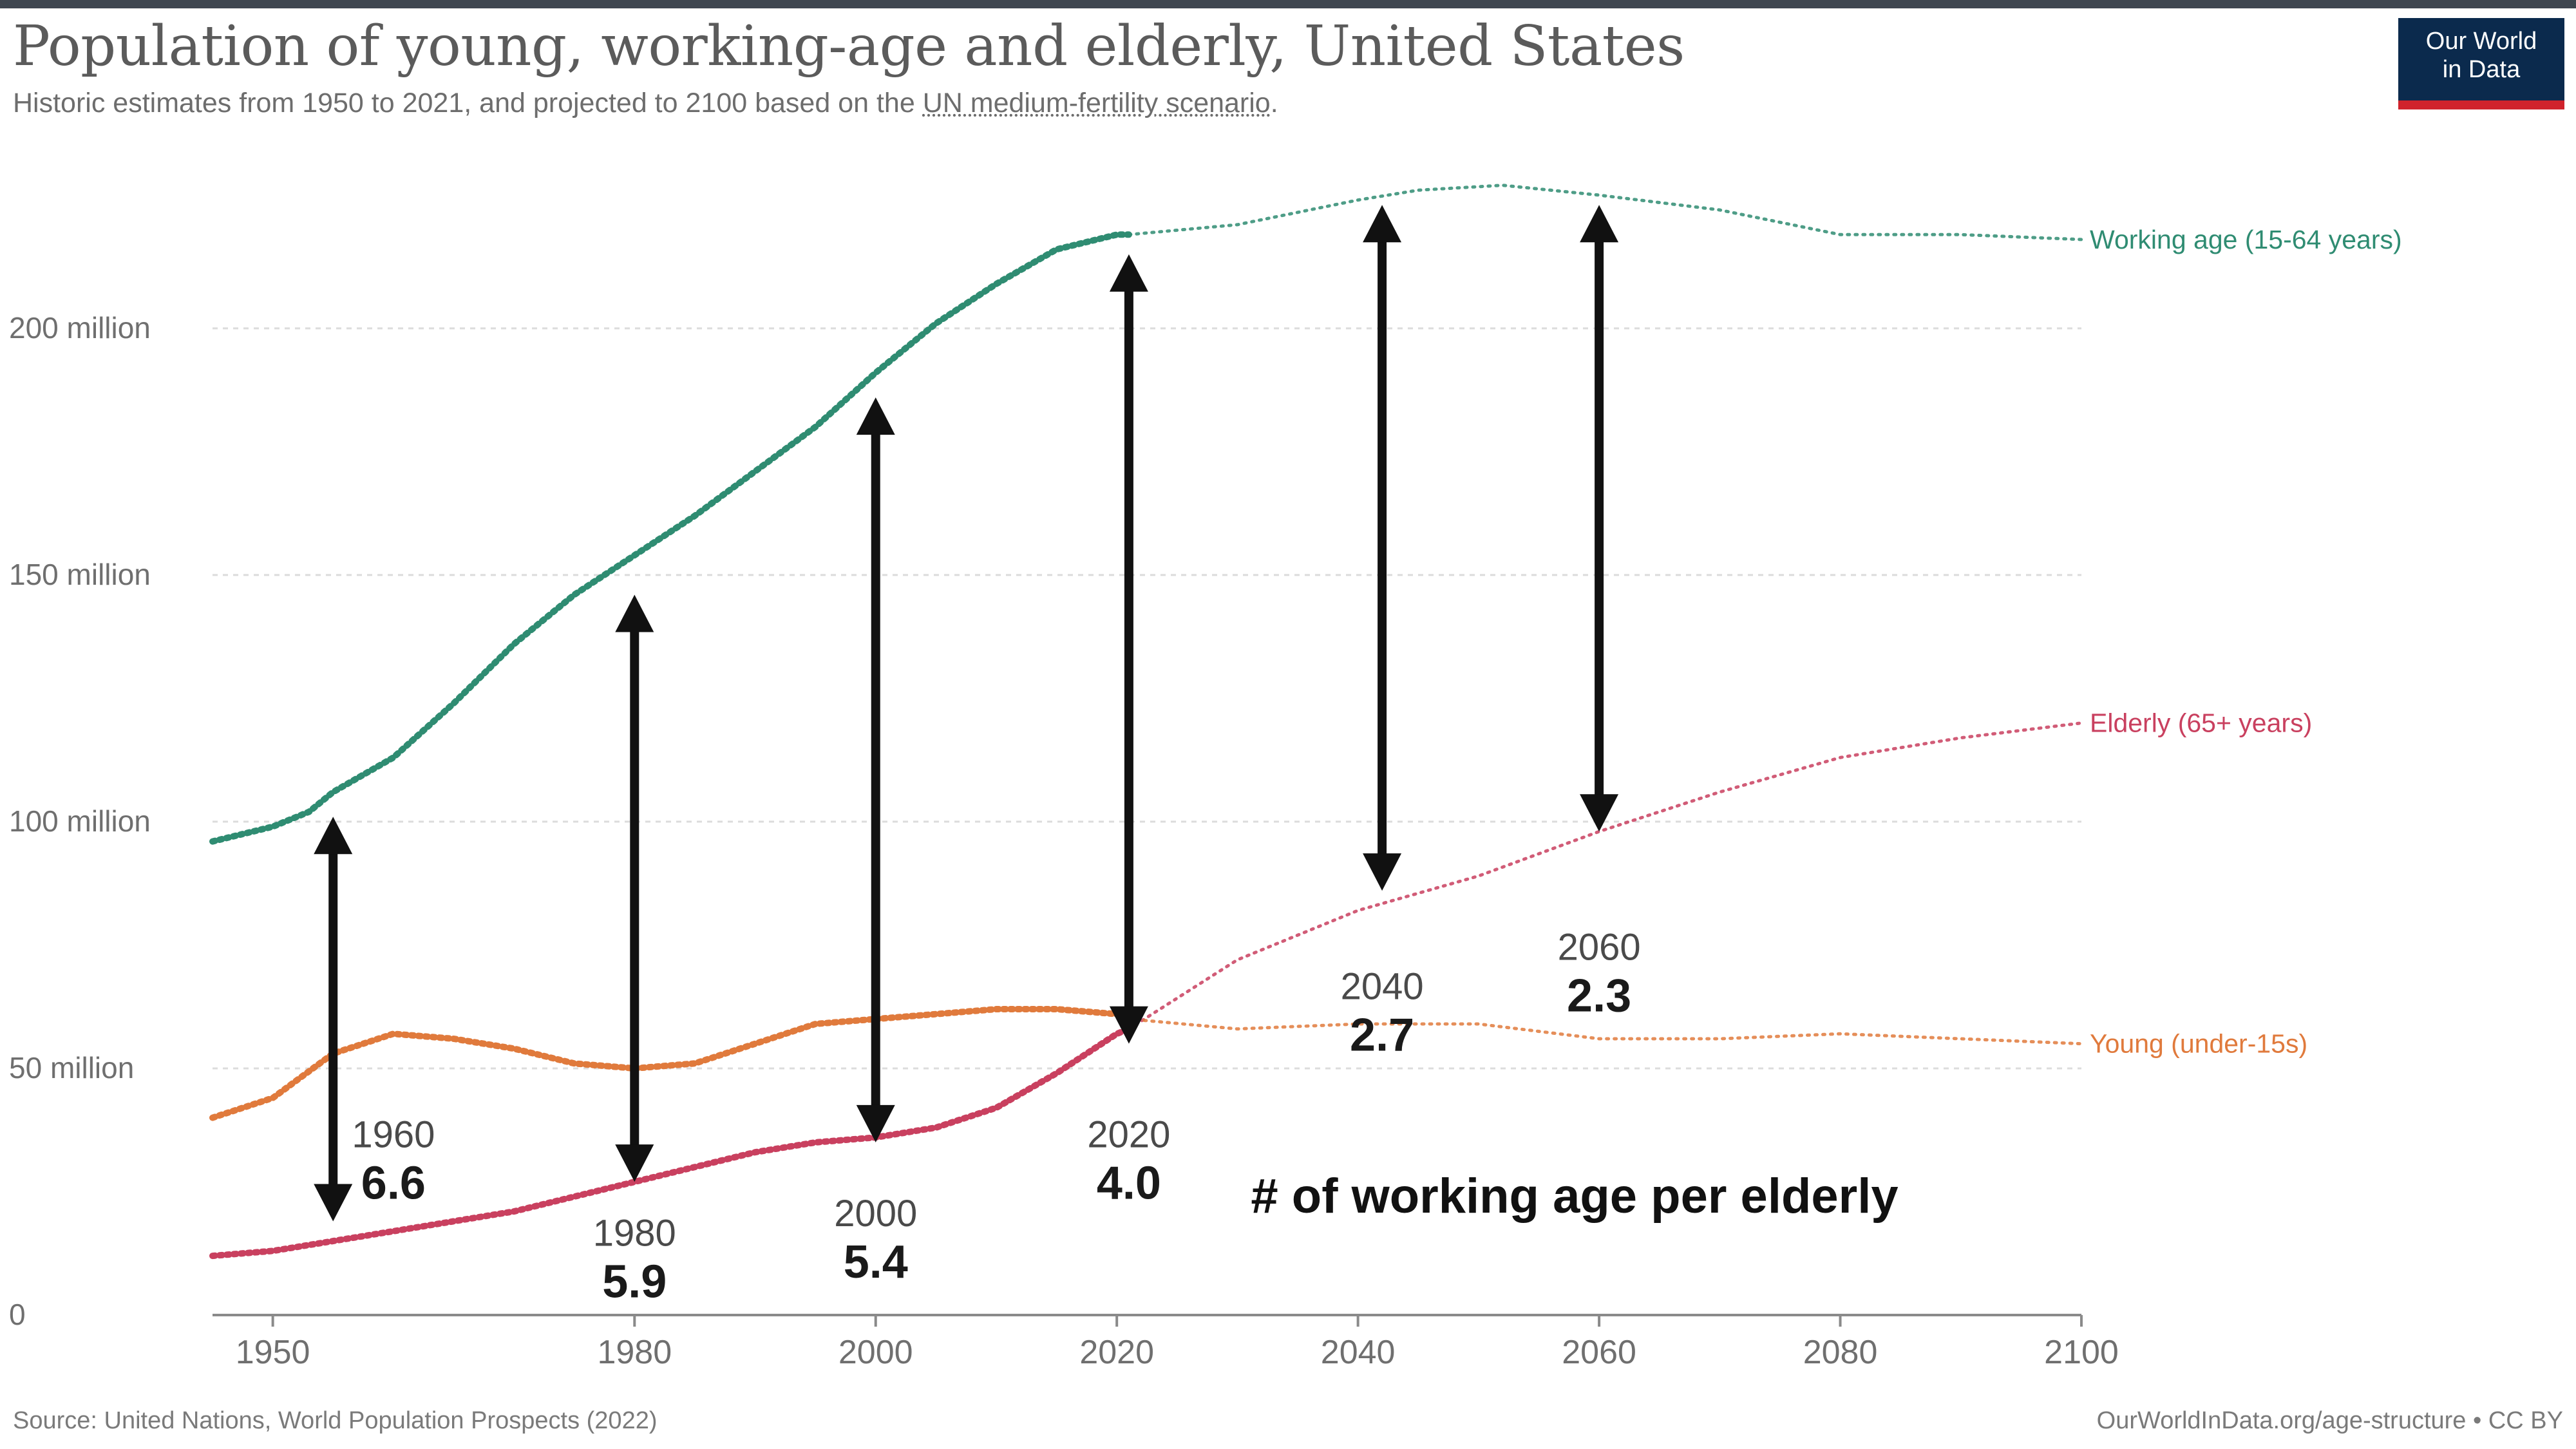 Image resolution: width=2576 pixels, height=1449 pixels. What do you see at coordinates (80, 574) in the screenshot?
I see `y-tick-label: 150 million` at bounding box center [80, 574].